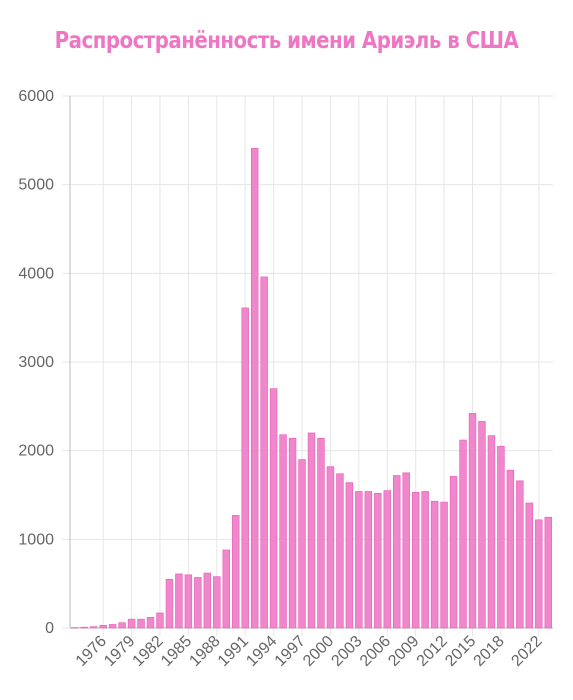  I want to click on x-tick-label: 1985, so click(176, 651).